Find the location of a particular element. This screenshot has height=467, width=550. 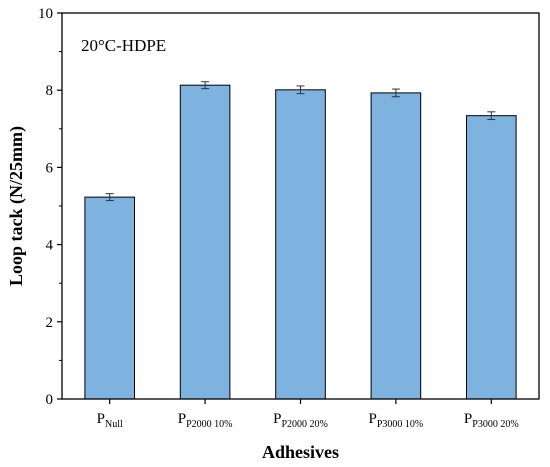

chart-annotation: 20°C-HDPE is located at coordinates (123, 45).